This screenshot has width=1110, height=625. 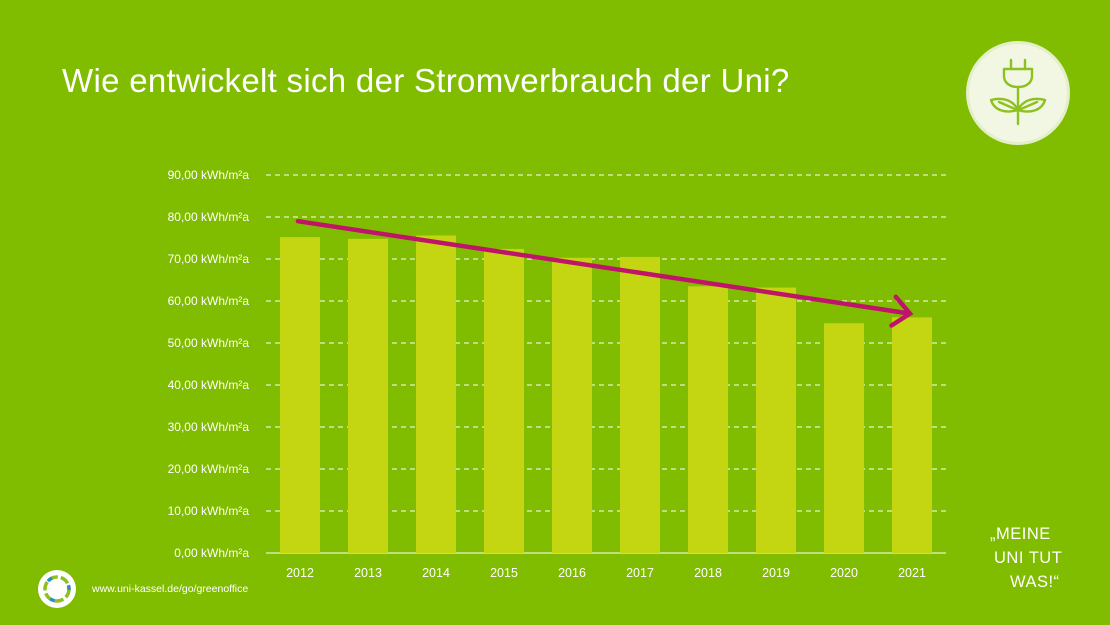 What do you see at coordinates (604, 267) in the screenshot?
I see `trend-arrow-line` at bounding box center [604, 267].